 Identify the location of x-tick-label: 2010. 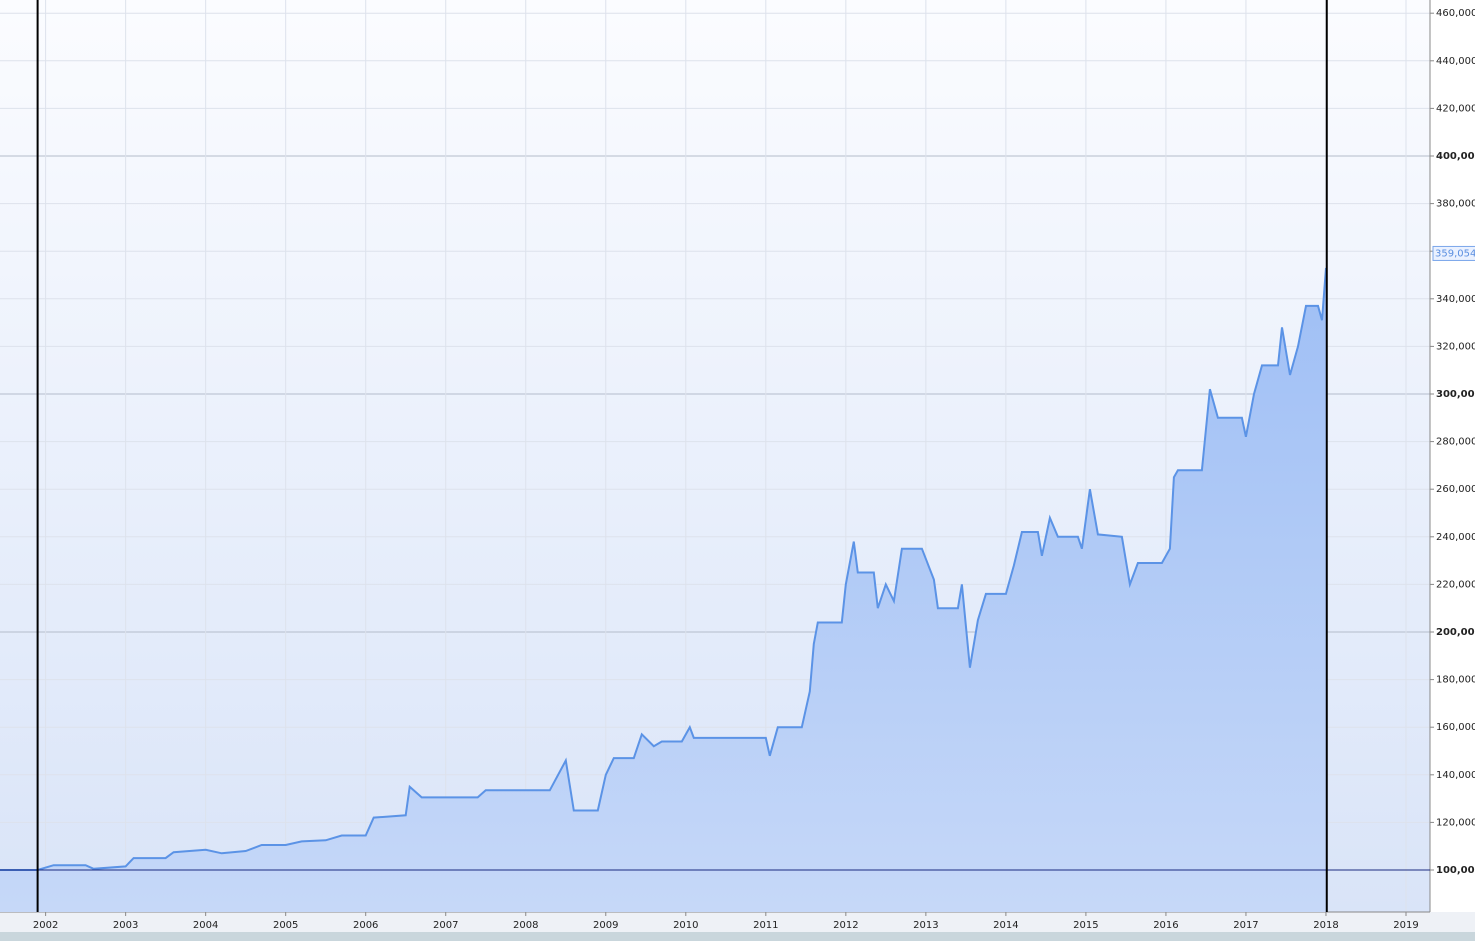
(685, 925).